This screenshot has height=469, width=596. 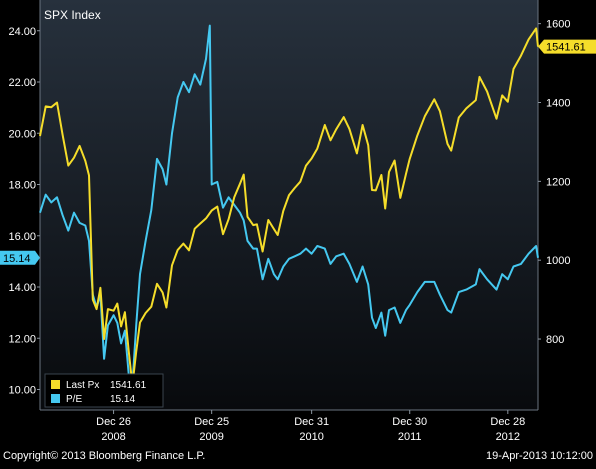 What do you see at coordinates (74, 399) in the screenshot?
I see `legend-label-pe: P/E` at bounding box center [74, 399].